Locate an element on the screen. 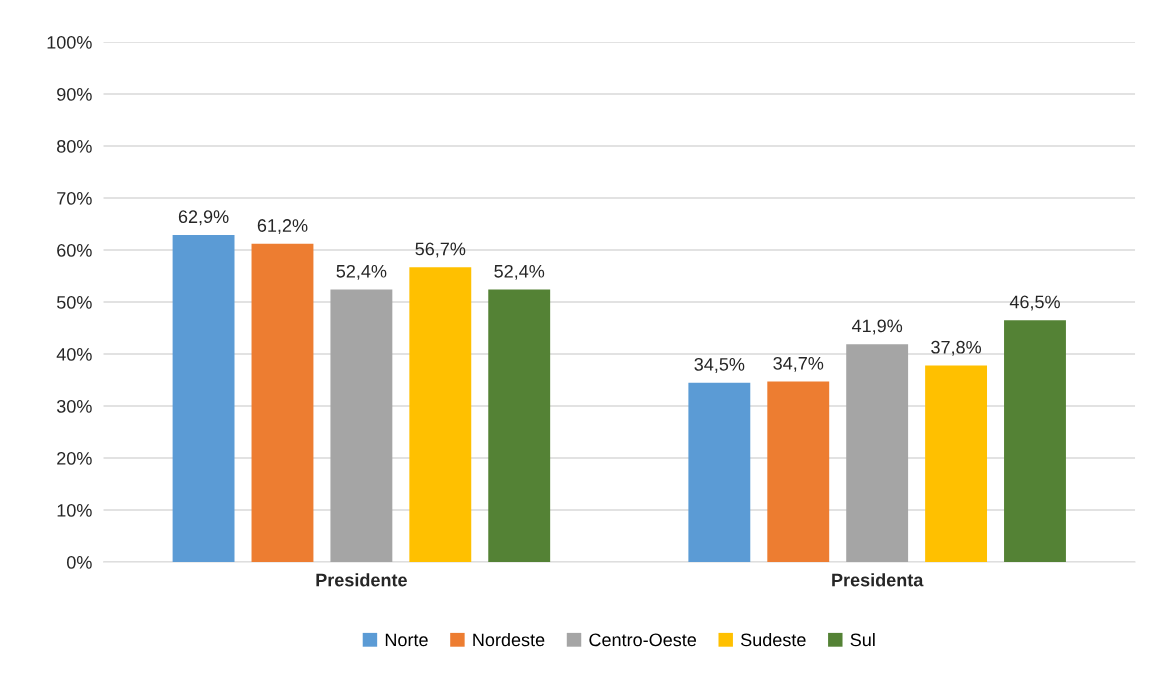 The image size is (1150, 678). data-label: 34,7% is located at coordinates (798, 364).